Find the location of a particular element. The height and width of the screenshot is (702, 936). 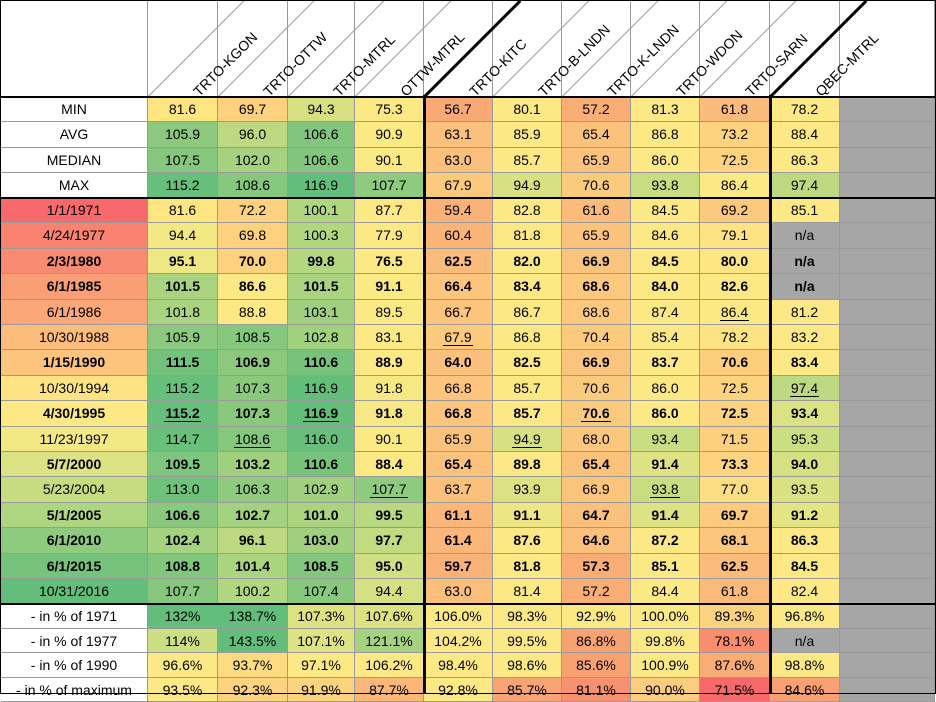

pct-row-cell: n/a is located at coordinates (805, 641).